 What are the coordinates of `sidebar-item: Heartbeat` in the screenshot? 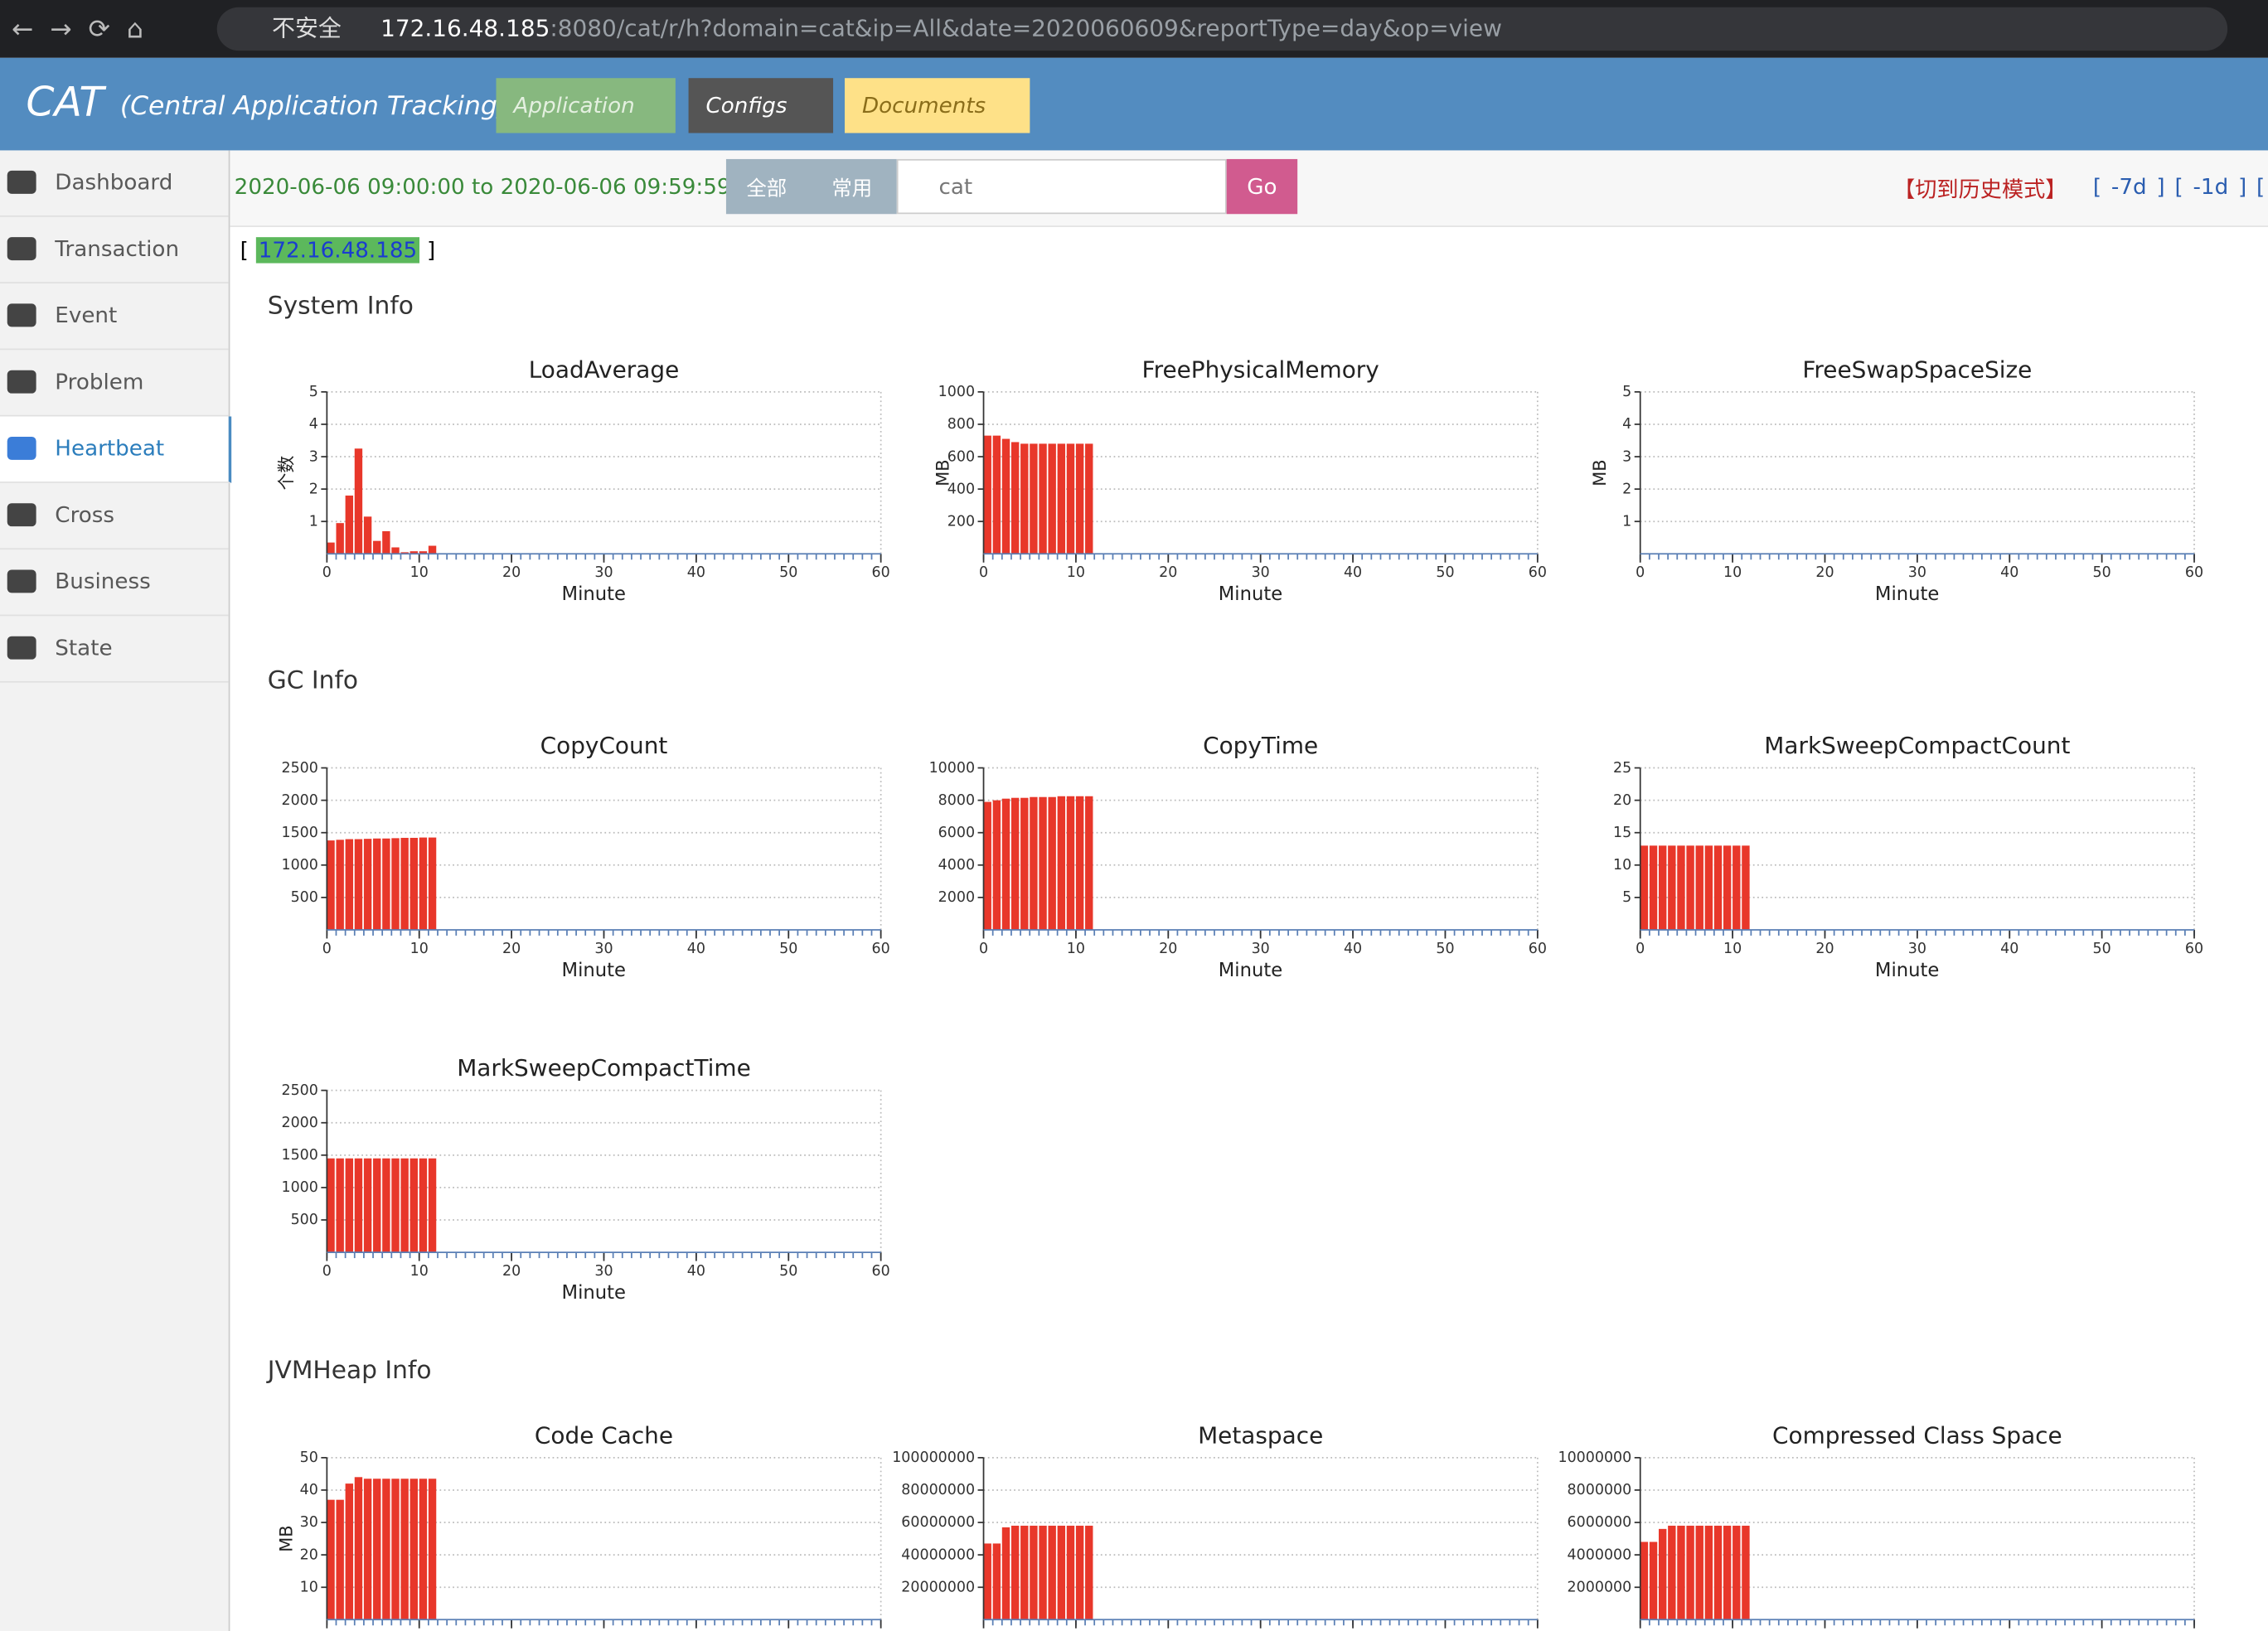 It's located at (116, 449).